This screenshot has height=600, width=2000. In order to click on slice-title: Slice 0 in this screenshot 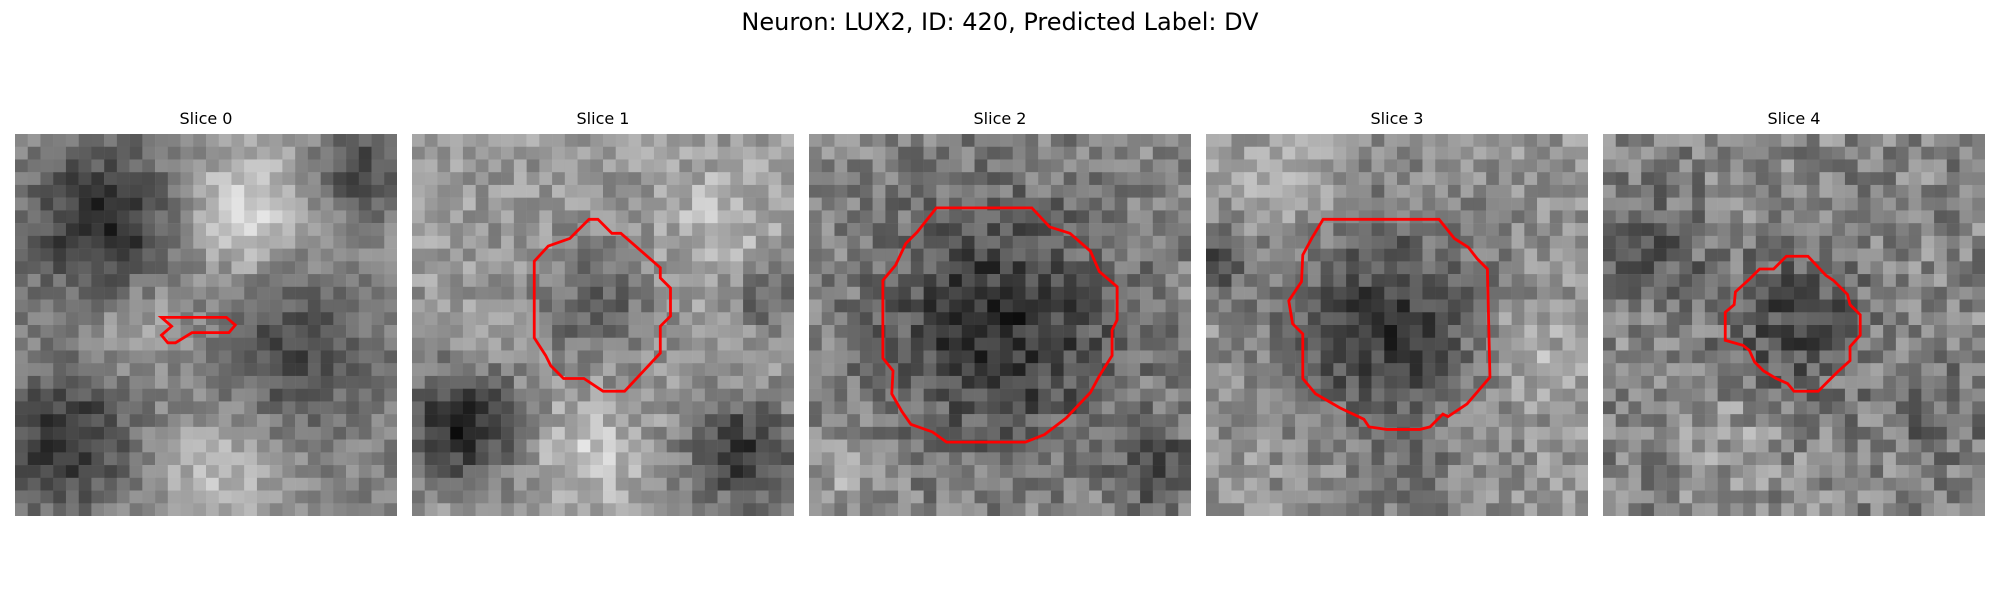, I will do `click(206, 118)`.